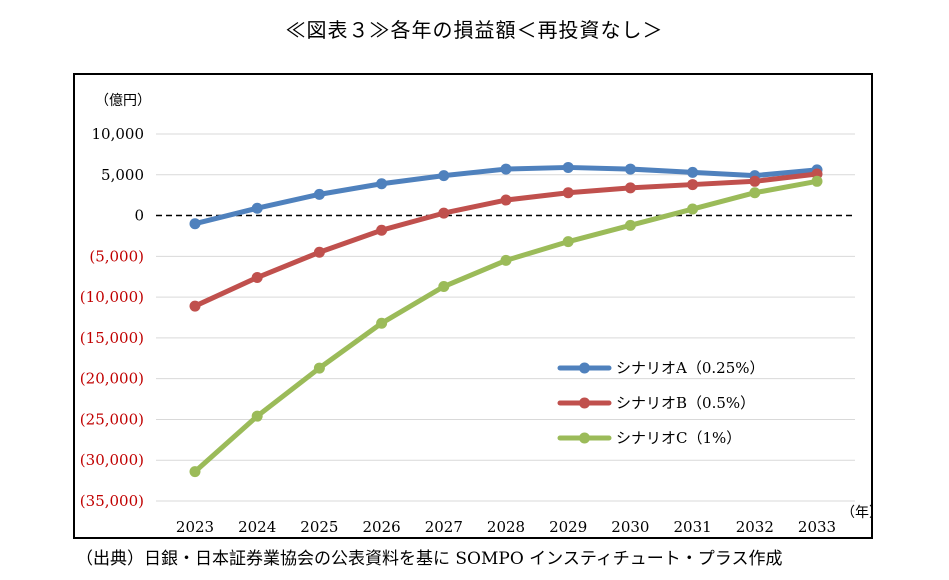 This screenshot has height=580, width=949. I want to click on legend-item: シナリオA（0.25%）, so click(661, 368).